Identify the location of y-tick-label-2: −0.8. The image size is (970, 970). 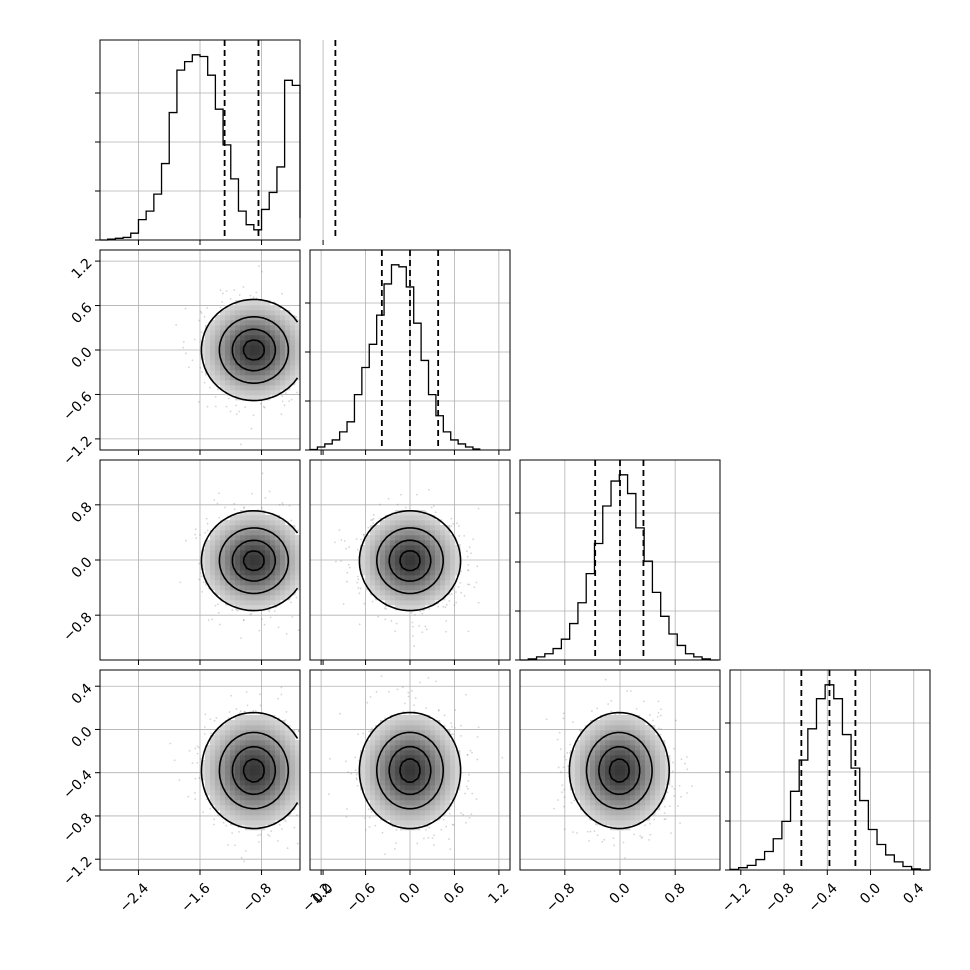
(77, 627).